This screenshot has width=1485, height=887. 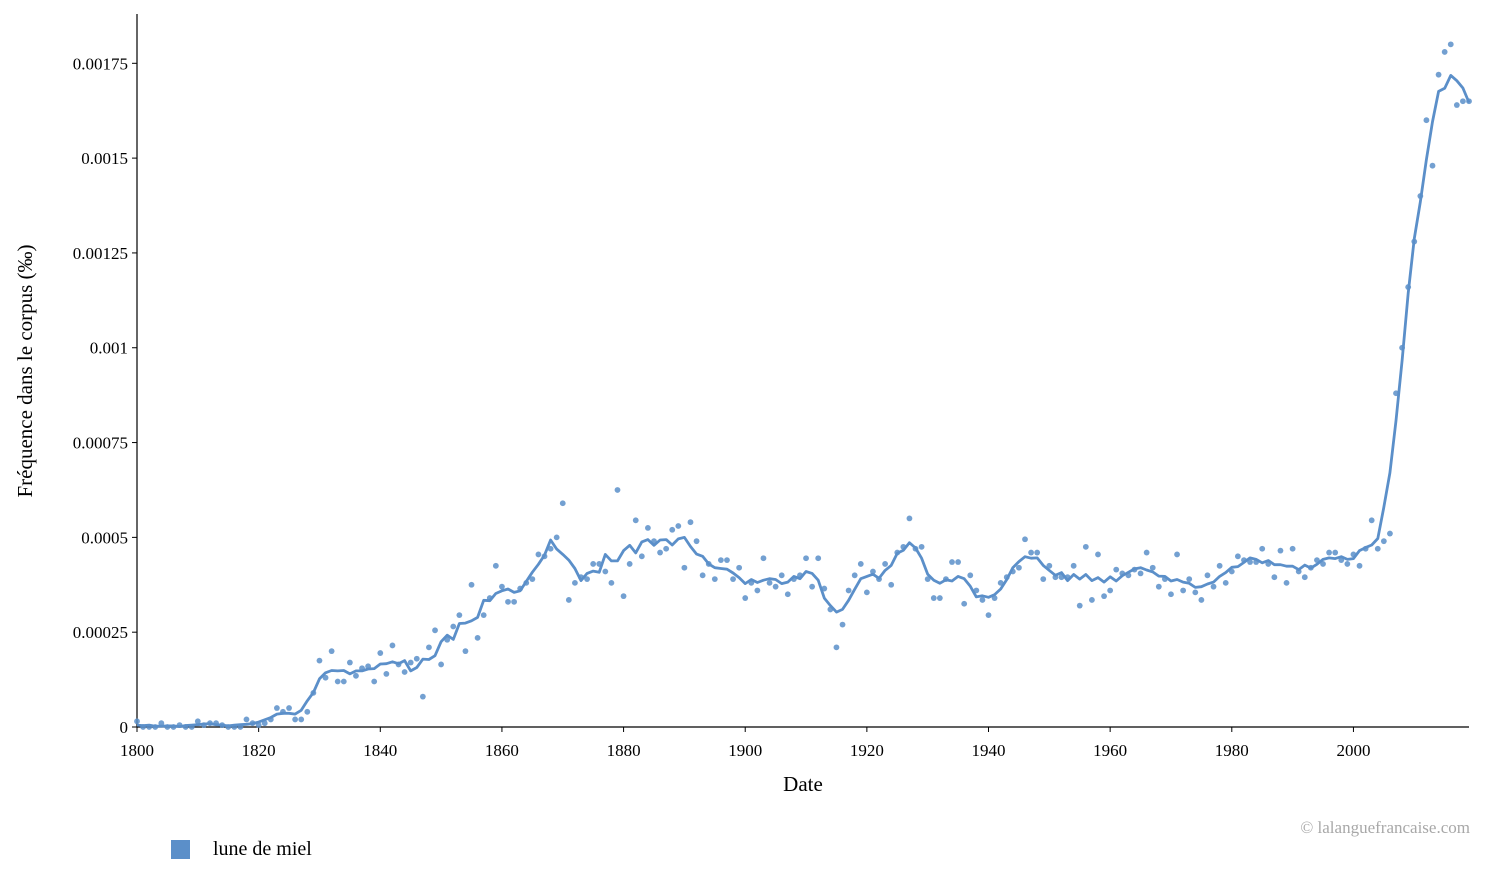 I want to click on x-tick-label: 2000, so click(x=1353, y=750).